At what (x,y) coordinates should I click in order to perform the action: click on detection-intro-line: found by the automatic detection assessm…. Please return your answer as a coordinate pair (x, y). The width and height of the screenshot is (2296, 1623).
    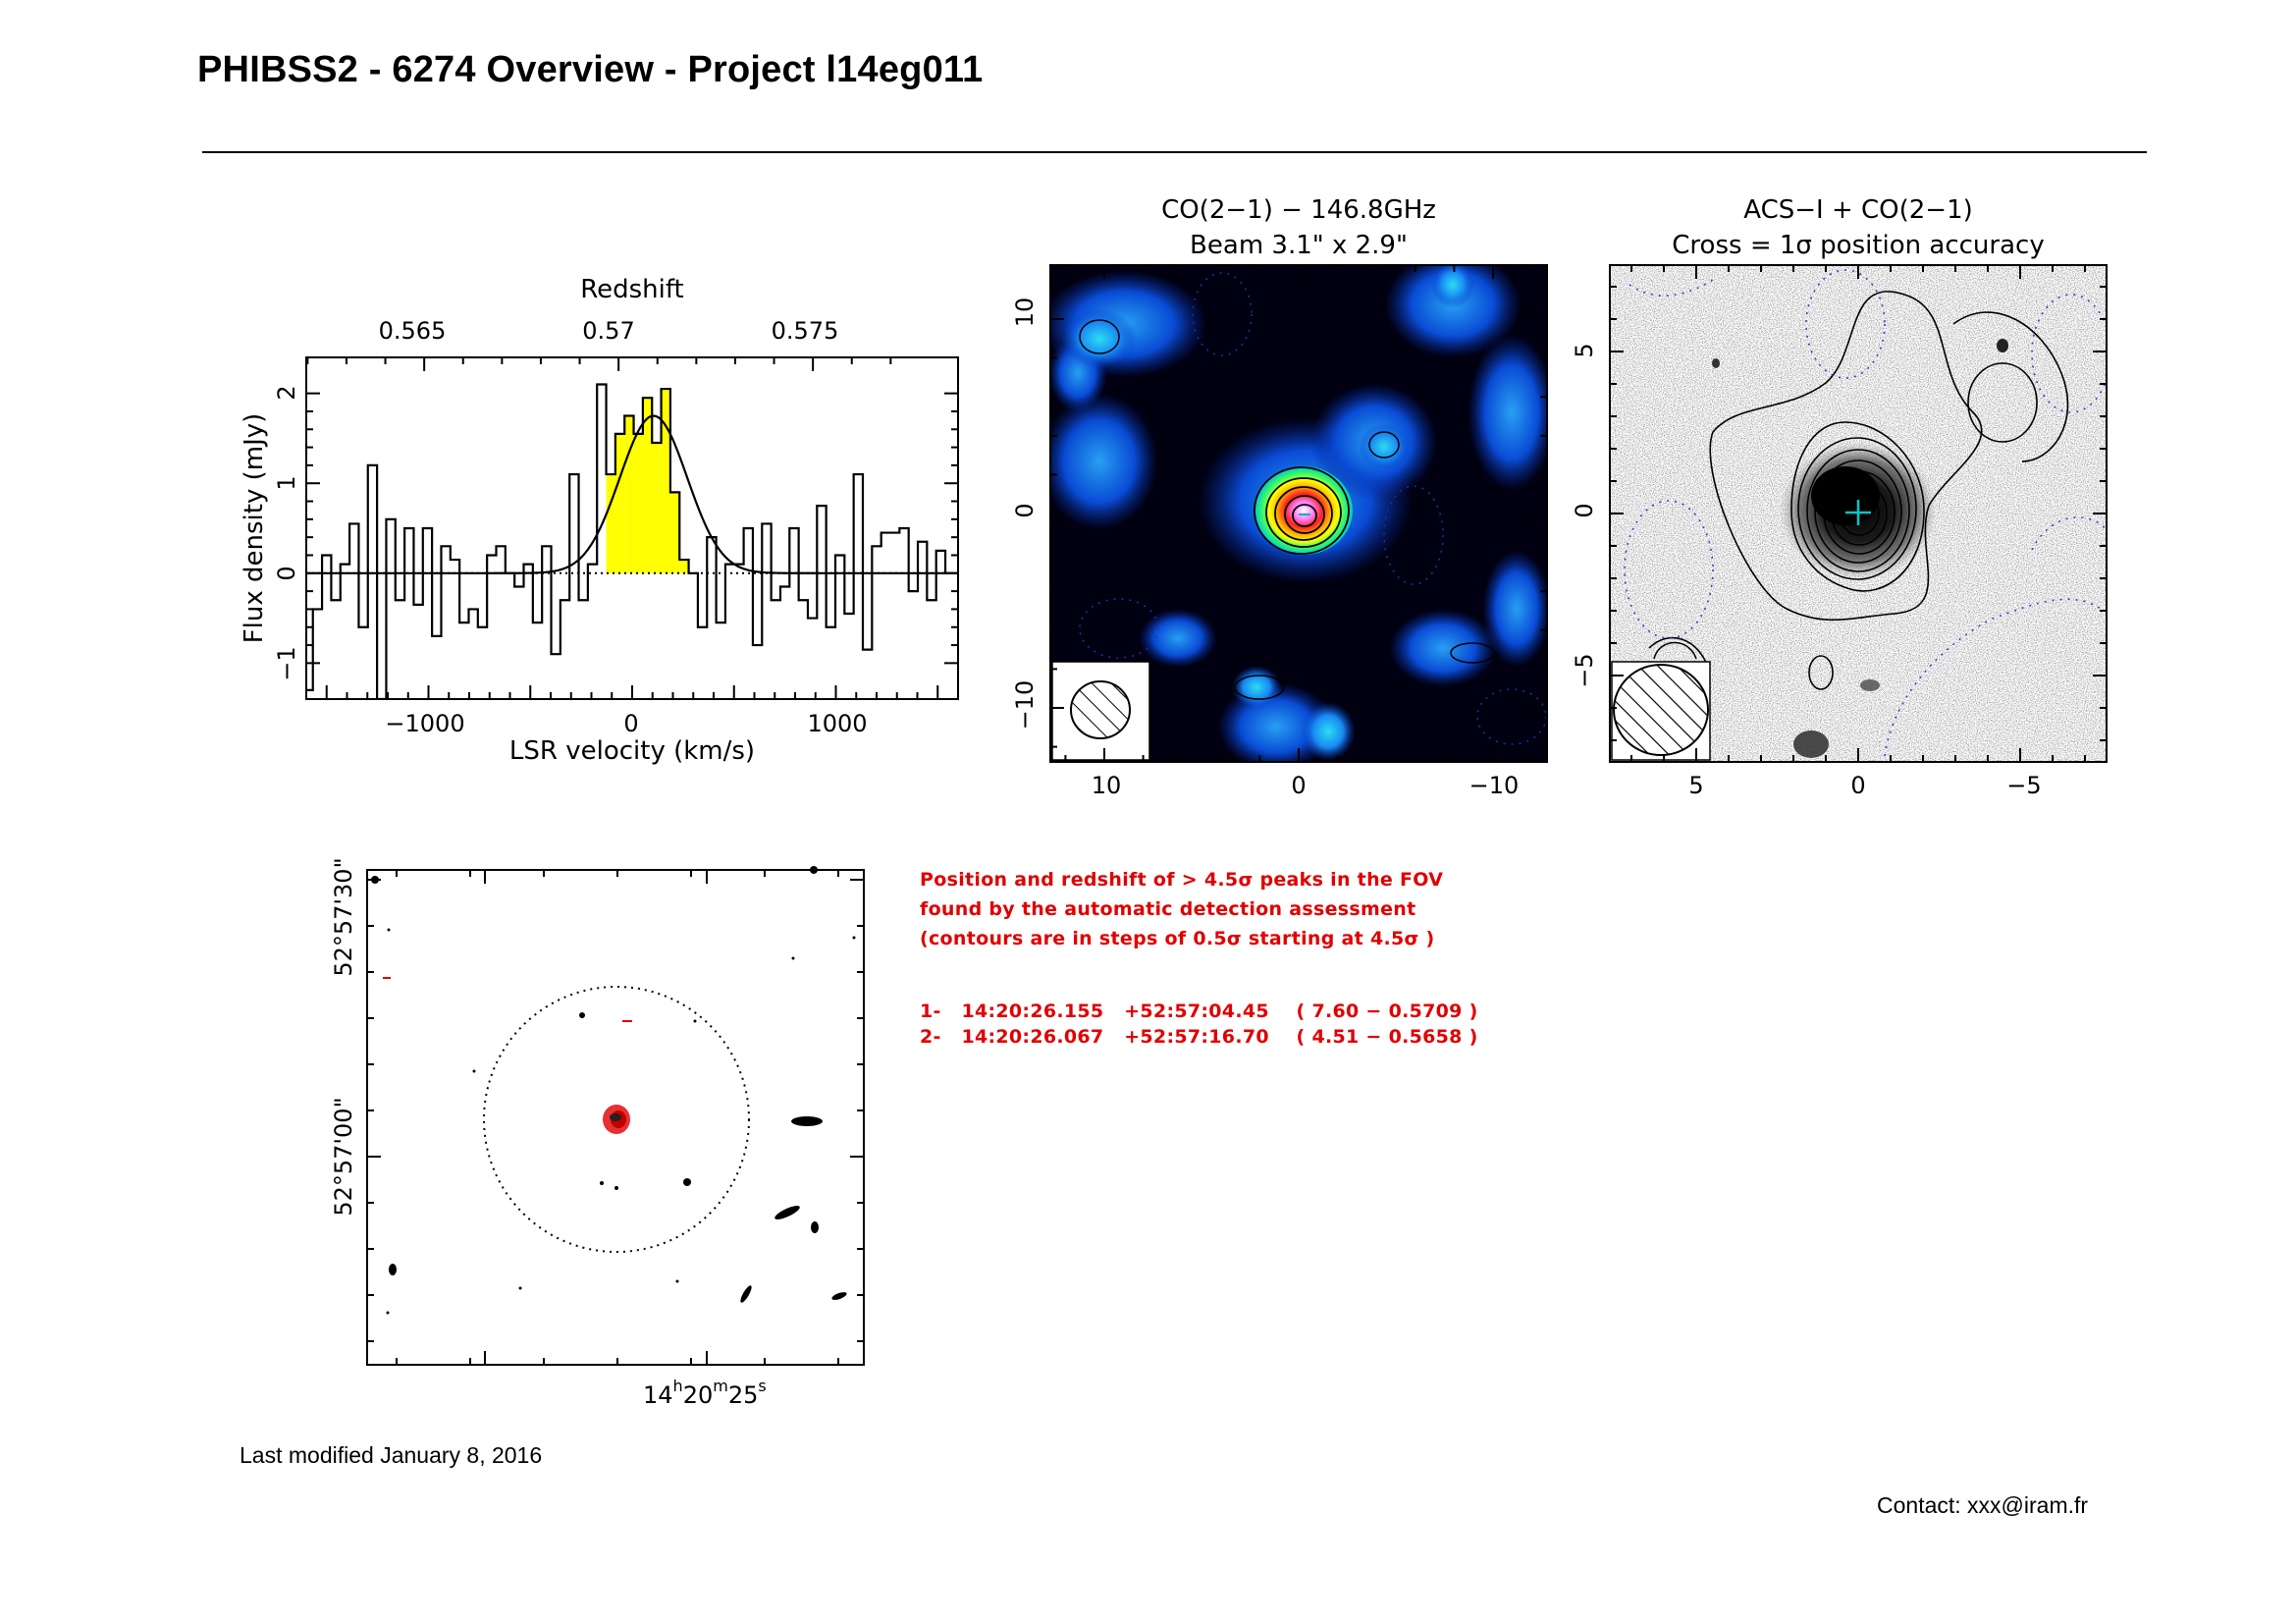
    Looking at the image, I should click on (1168, 909).